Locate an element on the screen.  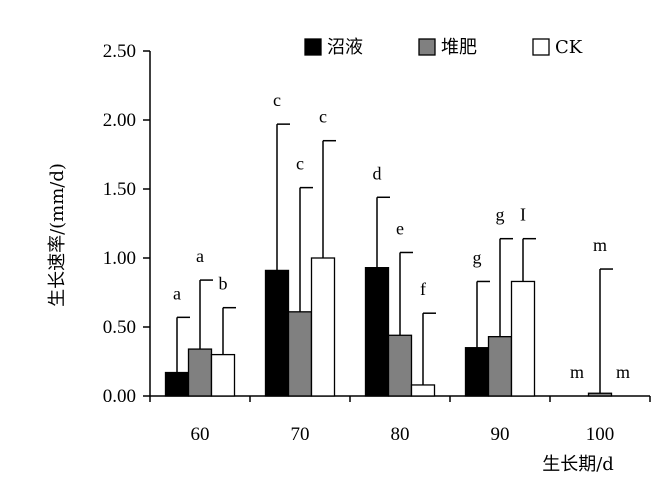
y-axis-title: 生长速率/(mm/d) is located at coordinates (57, 235).